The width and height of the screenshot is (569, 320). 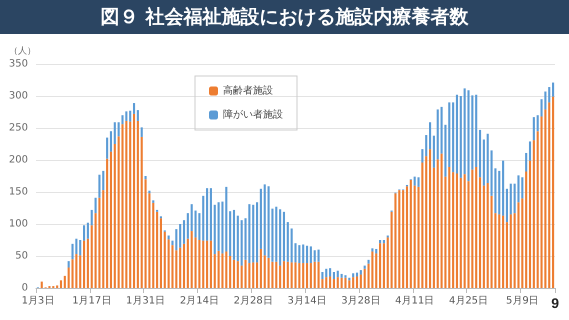 I want to click on x-tick-label: 2月28日, so click(x=253, y=301).